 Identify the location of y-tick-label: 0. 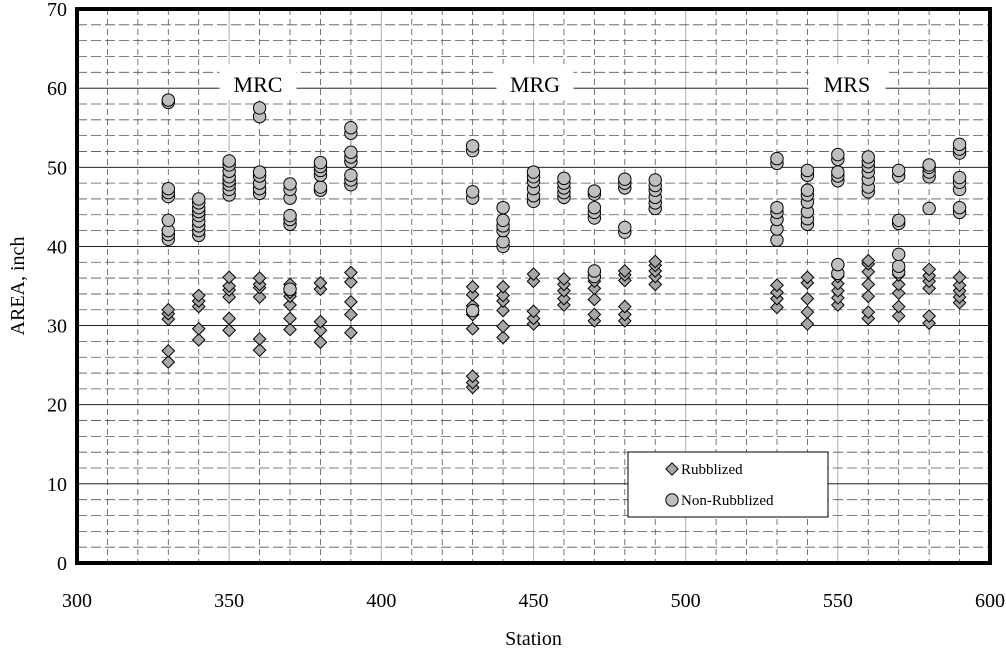
(62, 564).